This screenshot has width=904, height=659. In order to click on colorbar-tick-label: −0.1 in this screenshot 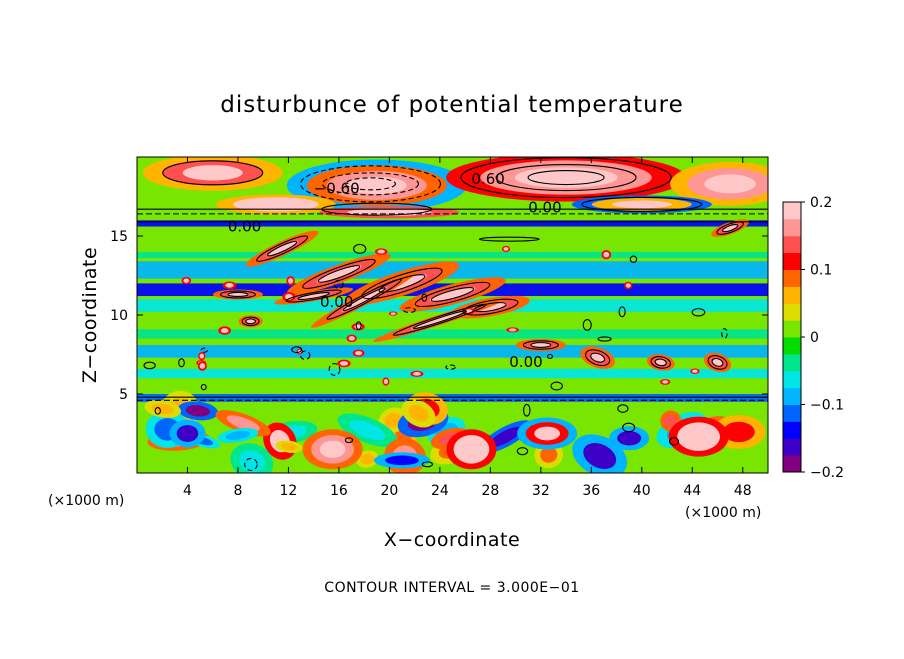, I will do `click(827, 406)`.